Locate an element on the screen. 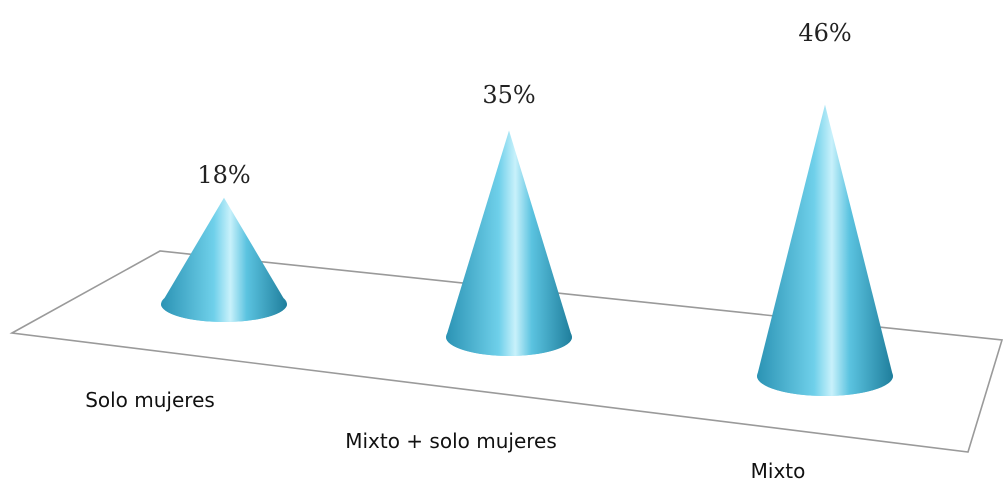 The width and height of the screenshot is (1004, 484). cone-body-mixto-solo-mujeres is located at coordinates (509, 243).